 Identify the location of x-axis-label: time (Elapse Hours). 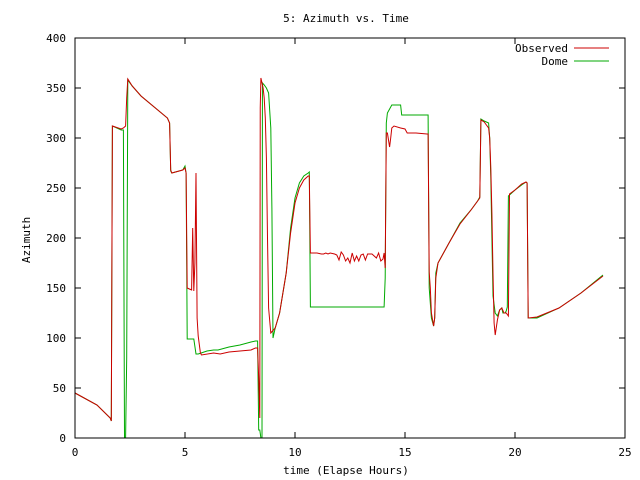
(346, 470).